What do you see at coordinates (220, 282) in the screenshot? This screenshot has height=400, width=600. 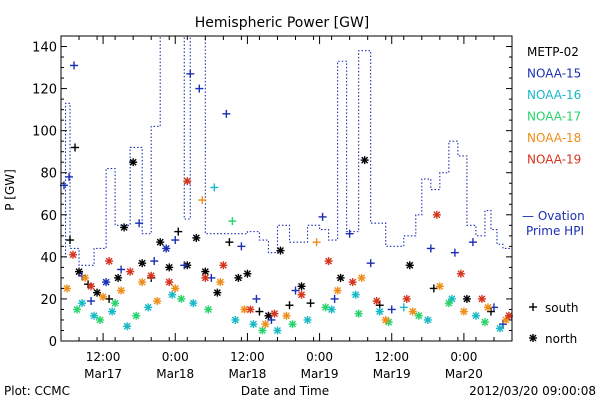 I see `point-noaa-18-8-d2` at bounding box center [220, 282].